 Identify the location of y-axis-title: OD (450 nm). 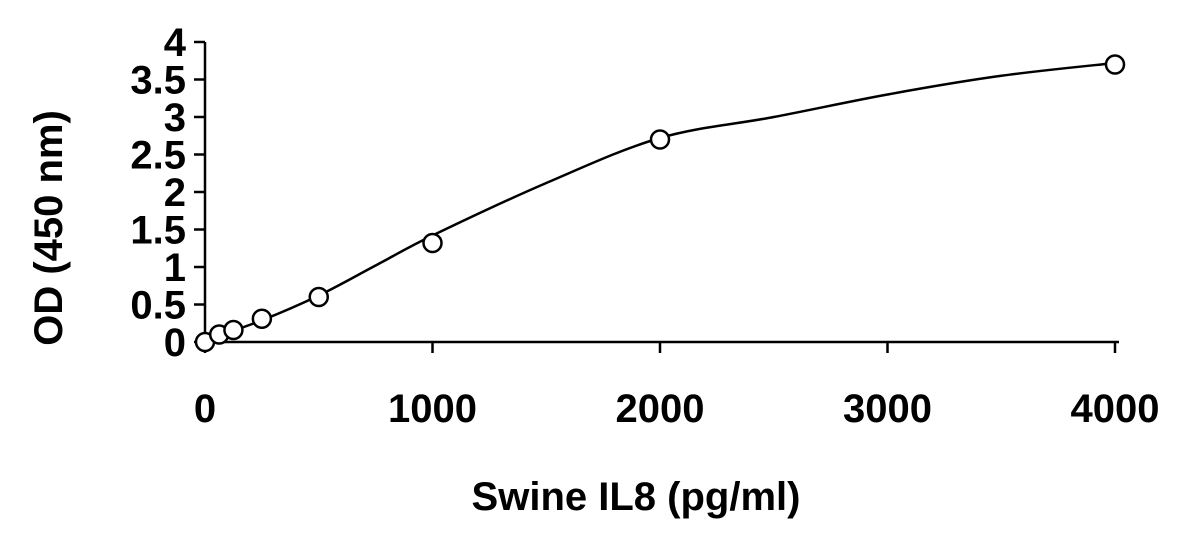
(49, 228).